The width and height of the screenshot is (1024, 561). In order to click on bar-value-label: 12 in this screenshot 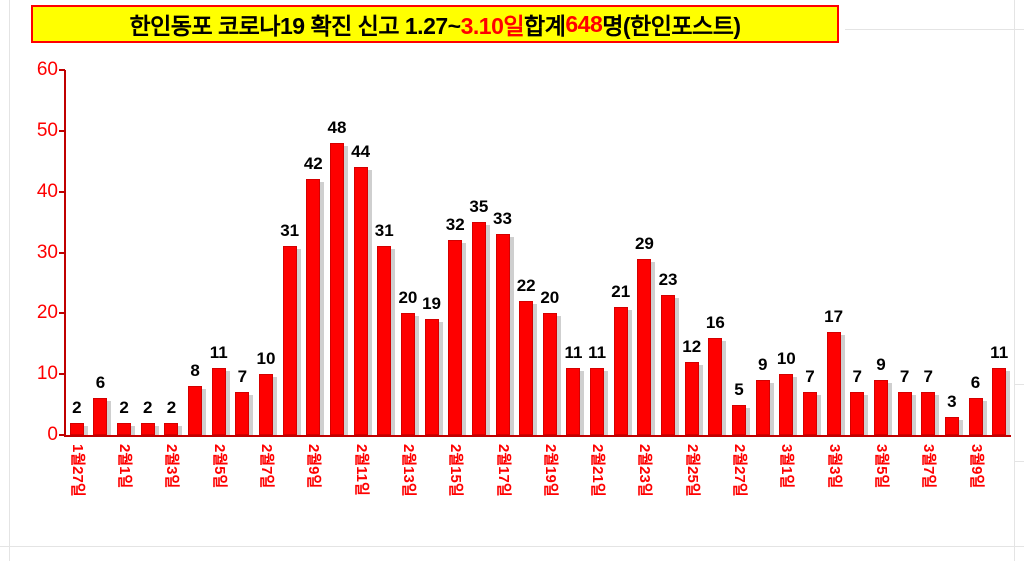, I will do `click(692, 346)`.